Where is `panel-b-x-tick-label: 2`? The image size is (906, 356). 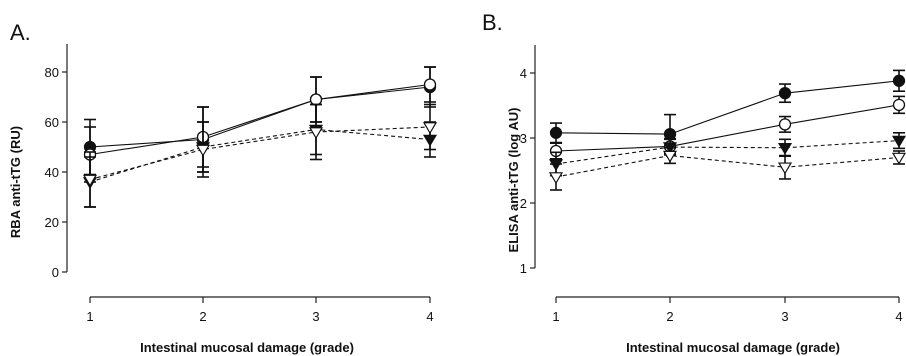
panel-b-x-tick-label: 2 is located at coordinates (669, 316).